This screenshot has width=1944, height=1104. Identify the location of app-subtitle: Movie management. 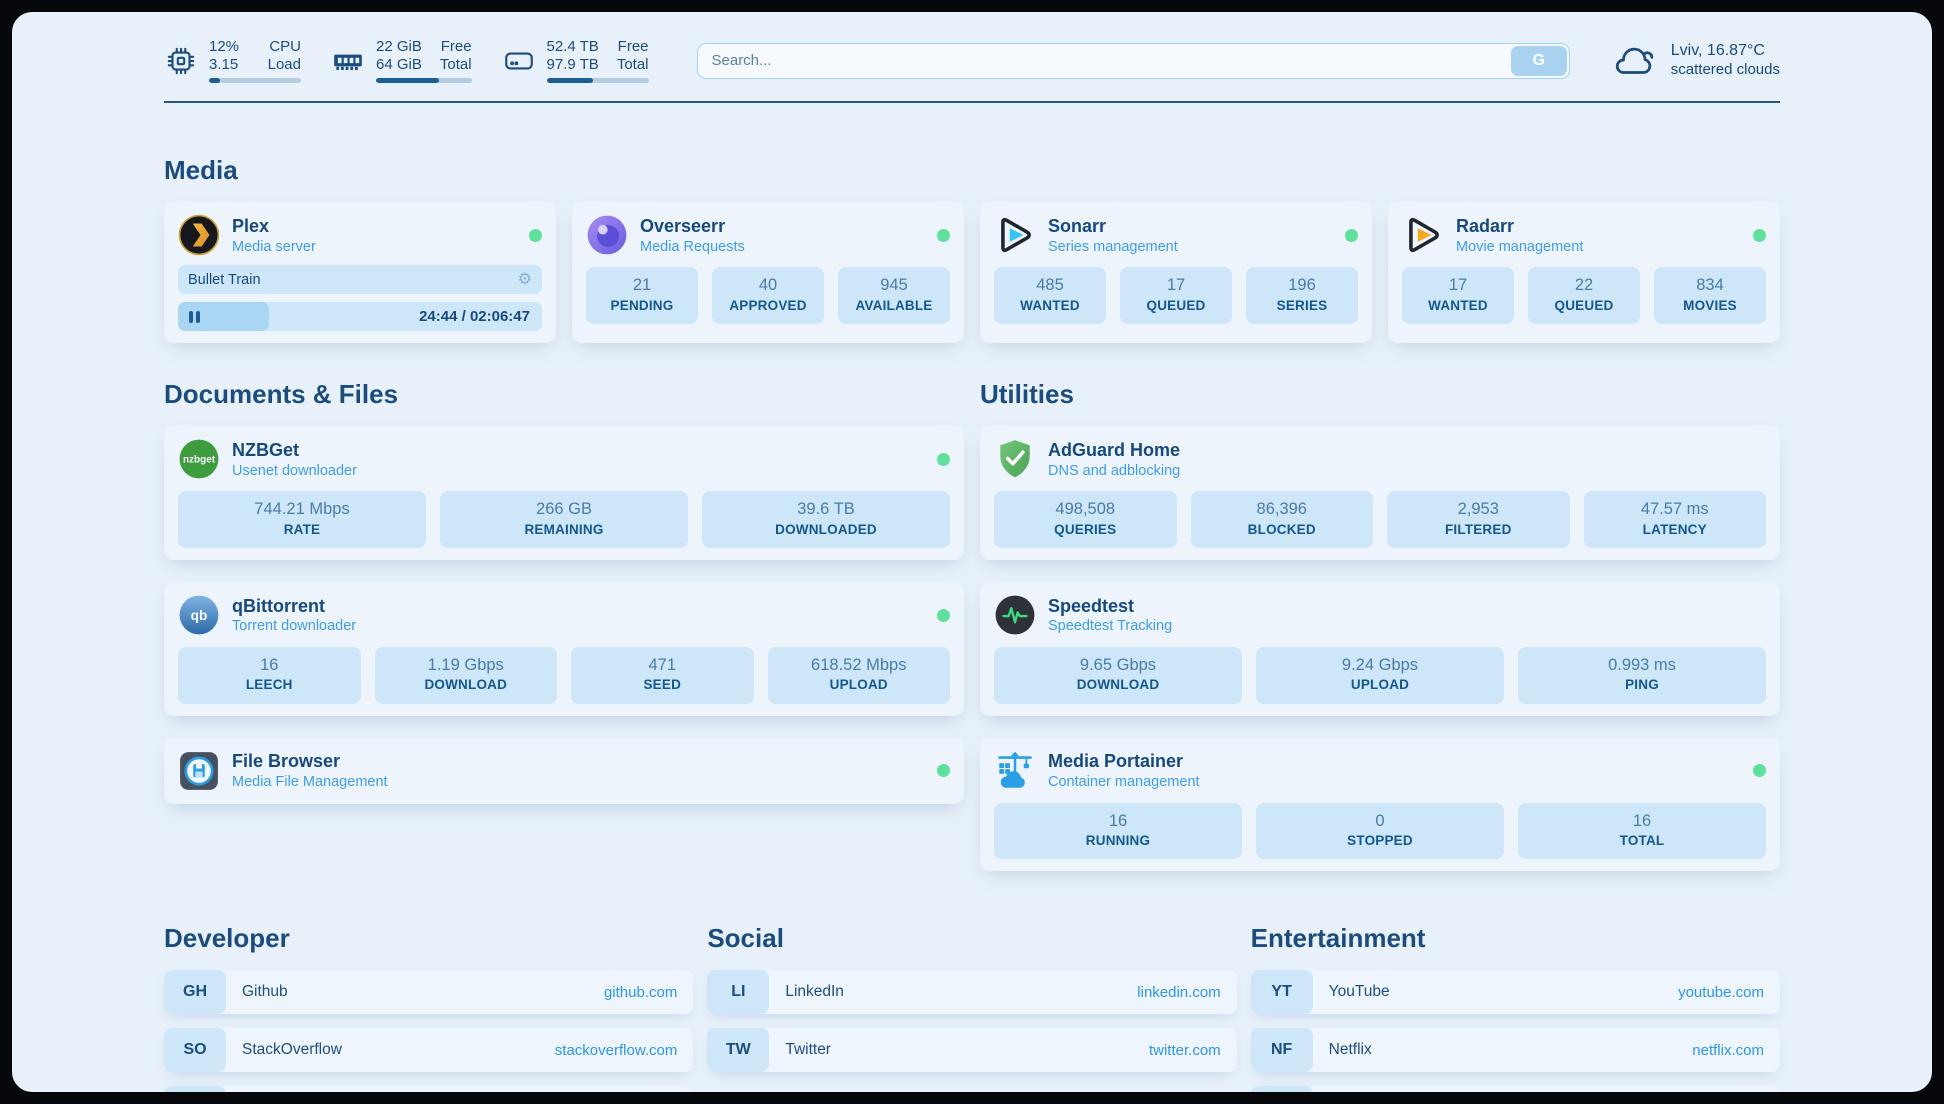
(1520, 246).